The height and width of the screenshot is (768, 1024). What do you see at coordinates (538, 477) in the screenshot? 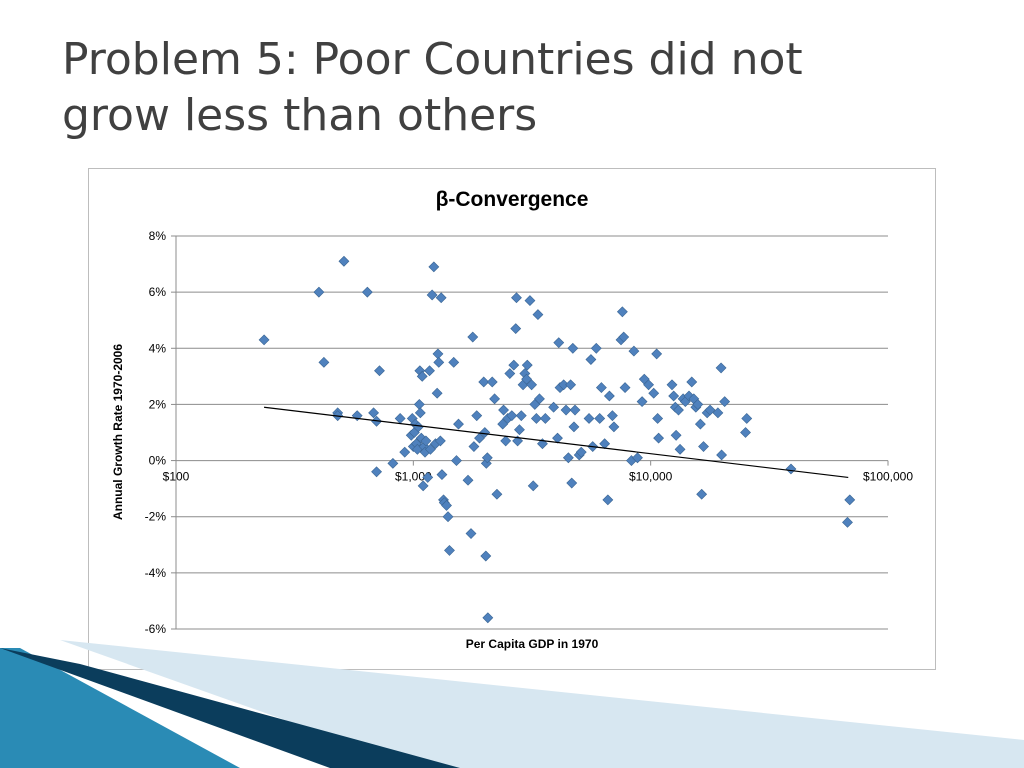
I see `x-tick-labels: $100 $1,000 $10,000 $100,000` at bounding box center [538, 477].